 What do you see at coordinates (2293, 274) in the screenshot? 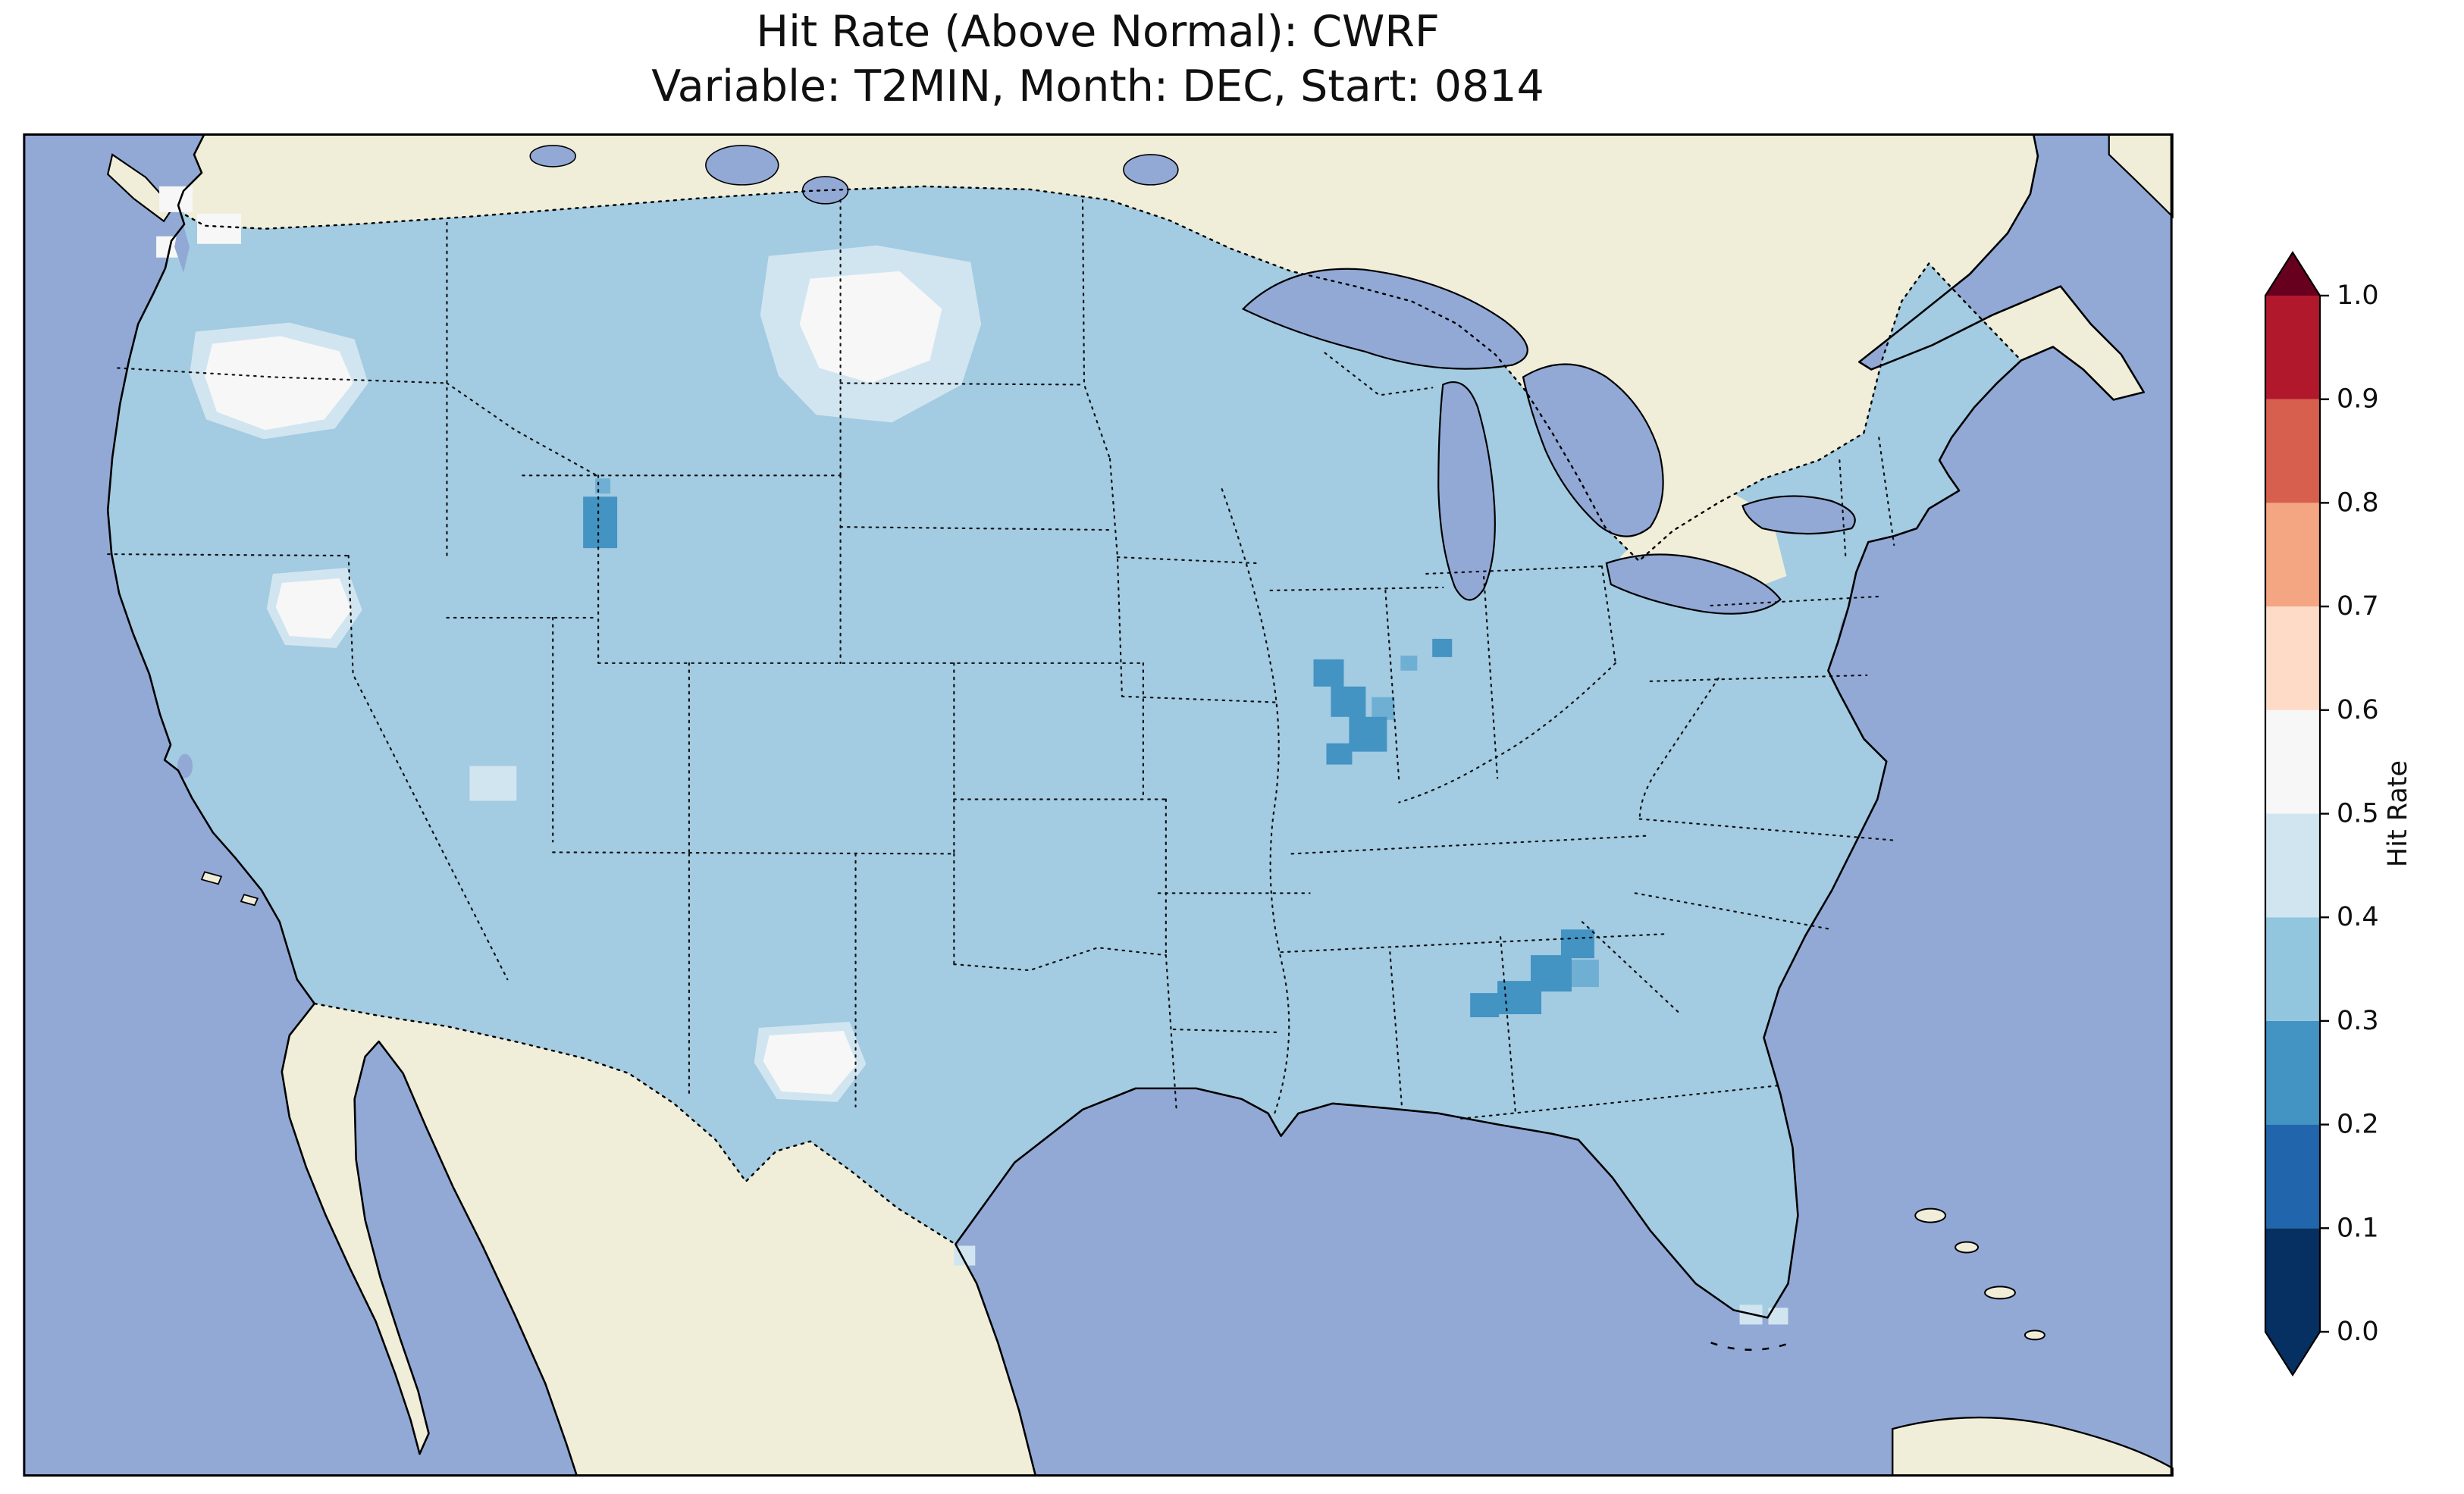
I see `colorbar-arrow-high` at bounding box center [2293, 274].